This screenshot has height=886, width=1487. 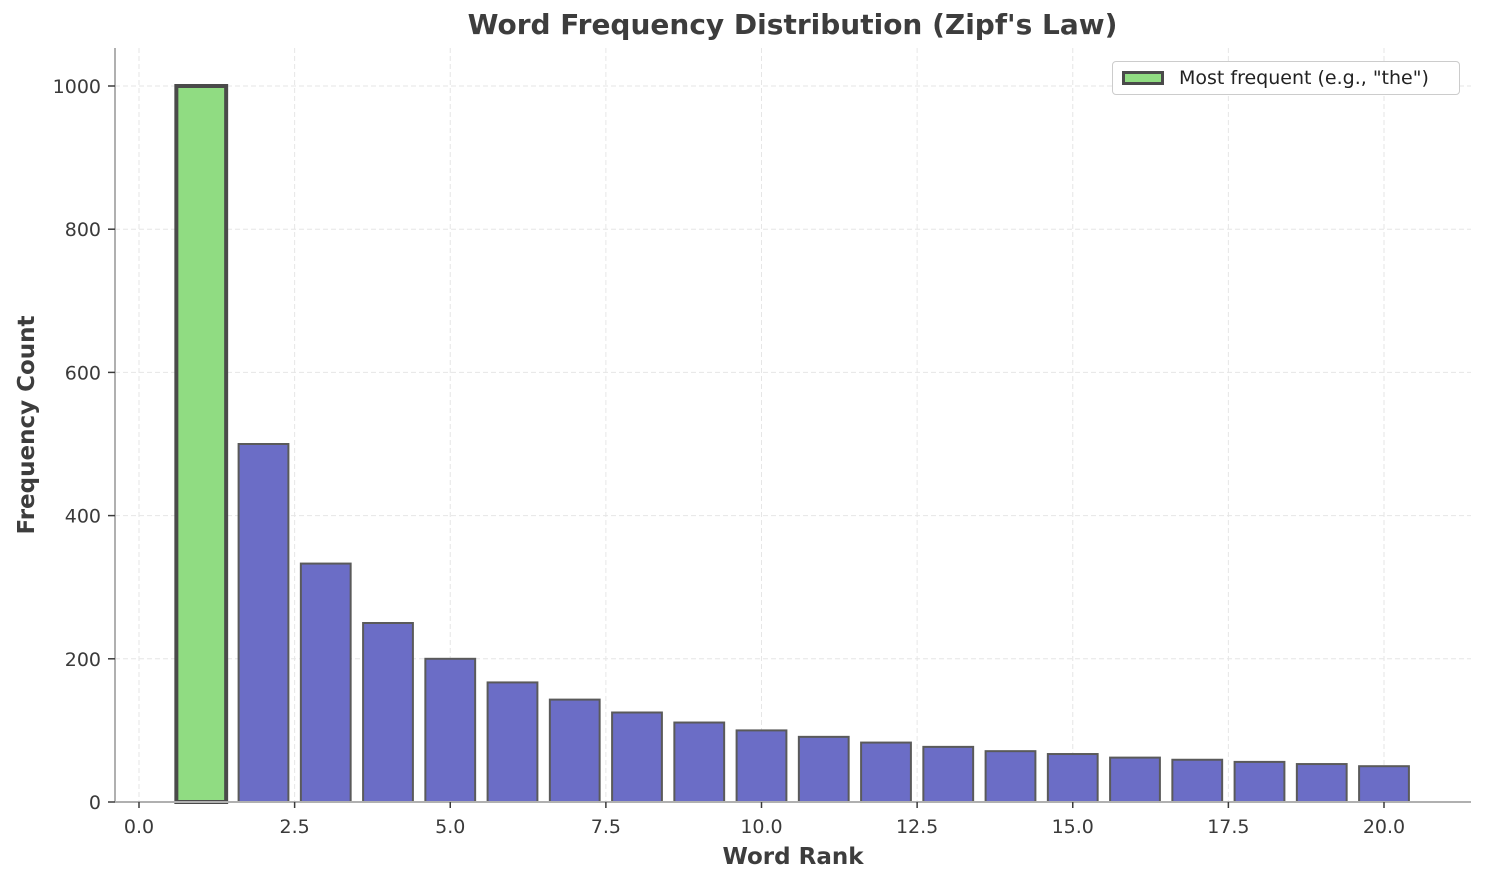 I want to click on legend-label: Most frequent (e.g., "the"), so click(x=1304, y=78).